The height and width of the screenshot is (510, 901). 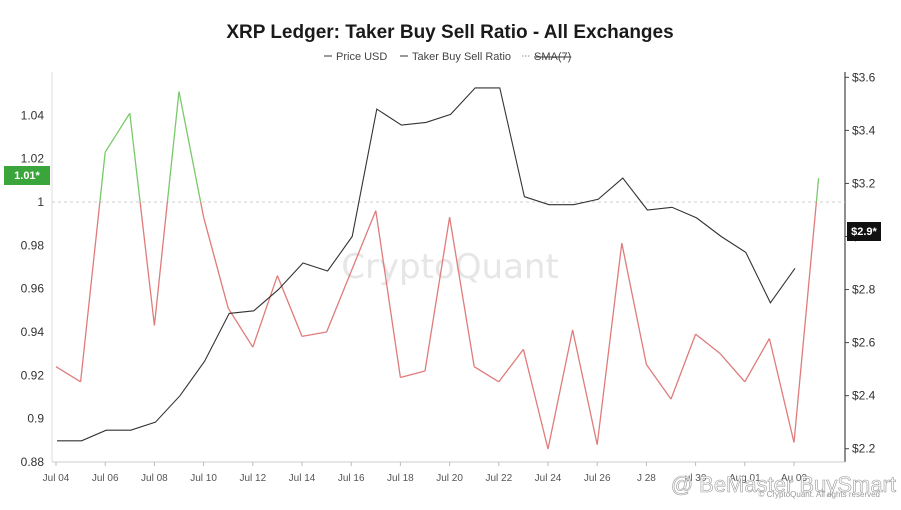 What do you see at coordinates (864, 77) in the screenshot?
I see `right-tick-label: $3.6` at bounding box center [864, 77].